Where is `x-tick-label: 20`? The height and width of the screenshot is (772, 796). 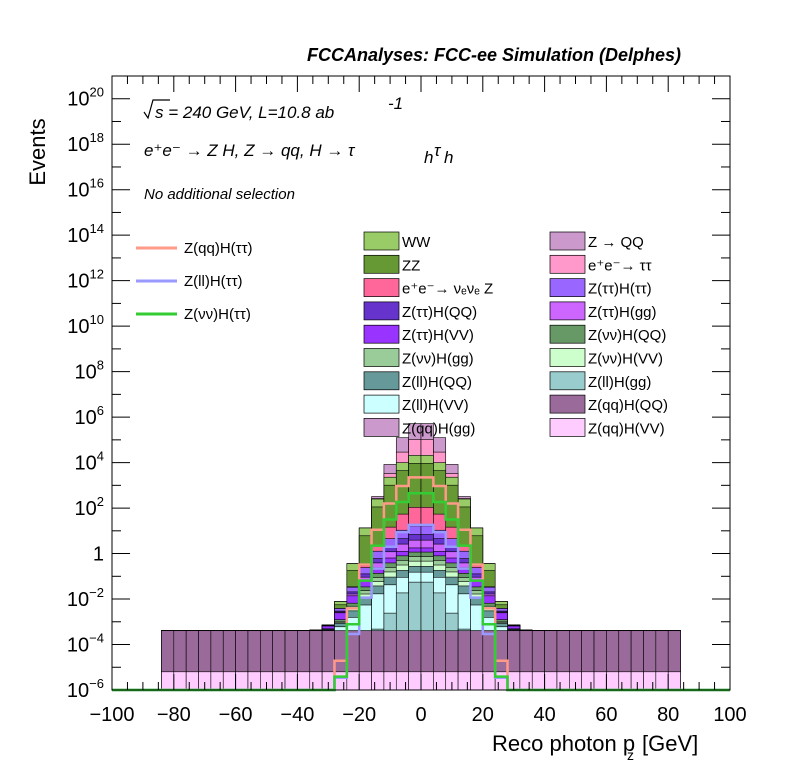 x-tick-label: 20 is located at coordinates (483, 715).